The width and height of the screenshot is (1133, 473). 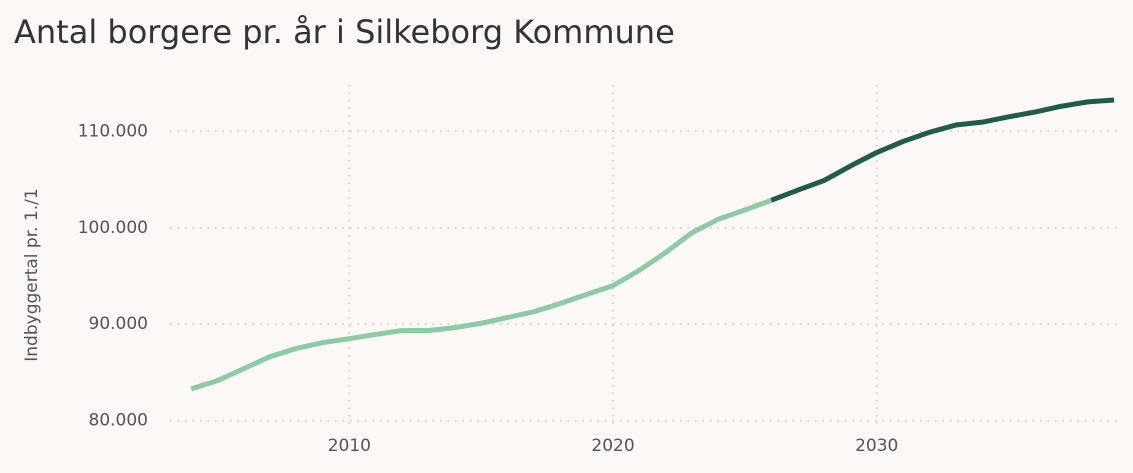 I want to click on x-tick-label: 2030, so click(x=876, y=446).